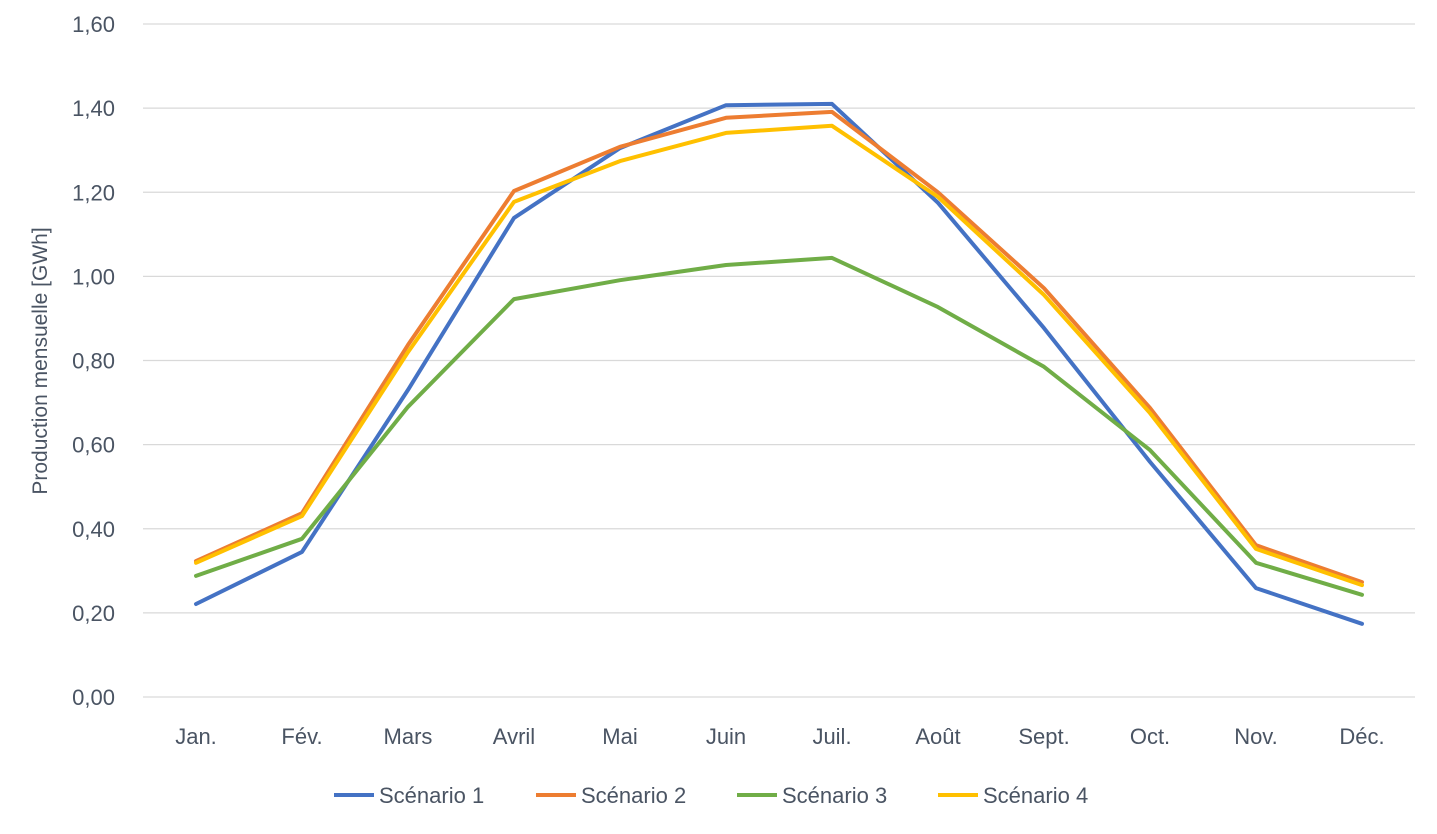 The image size is (1437, 834). Describe the element at coordinates (93, 192) in the screenshot. I see `y-tick-label: 1,20` at that location.